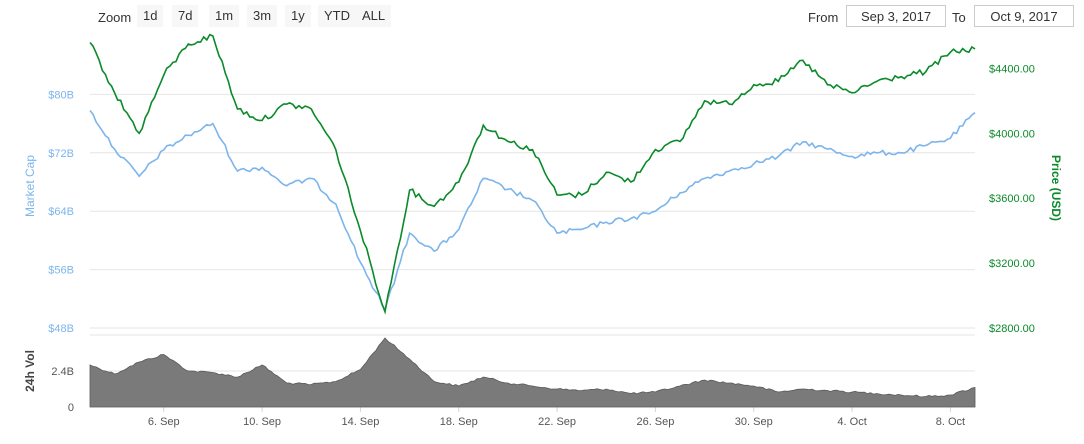 Image resolution: width=1084 pixels, height=444 pixels. What do you see at coordinates (823, 17) in the screenshot?
I see `from-label: From` at bounding box center [823, 17].